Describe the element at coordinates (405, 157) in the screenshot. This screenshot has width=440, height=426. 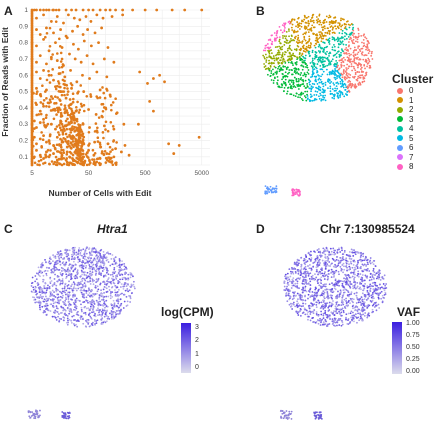
I see `cluster-legend-item: 7` at that location.